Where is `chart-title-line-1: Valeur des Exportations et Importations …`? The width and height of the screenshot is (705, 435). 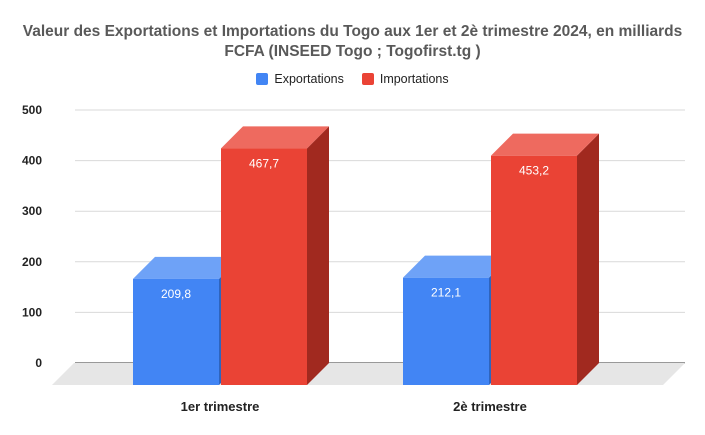 chart-title-line-1: Valeur des Exportations et Importations … is located at coordinates (352, 31).